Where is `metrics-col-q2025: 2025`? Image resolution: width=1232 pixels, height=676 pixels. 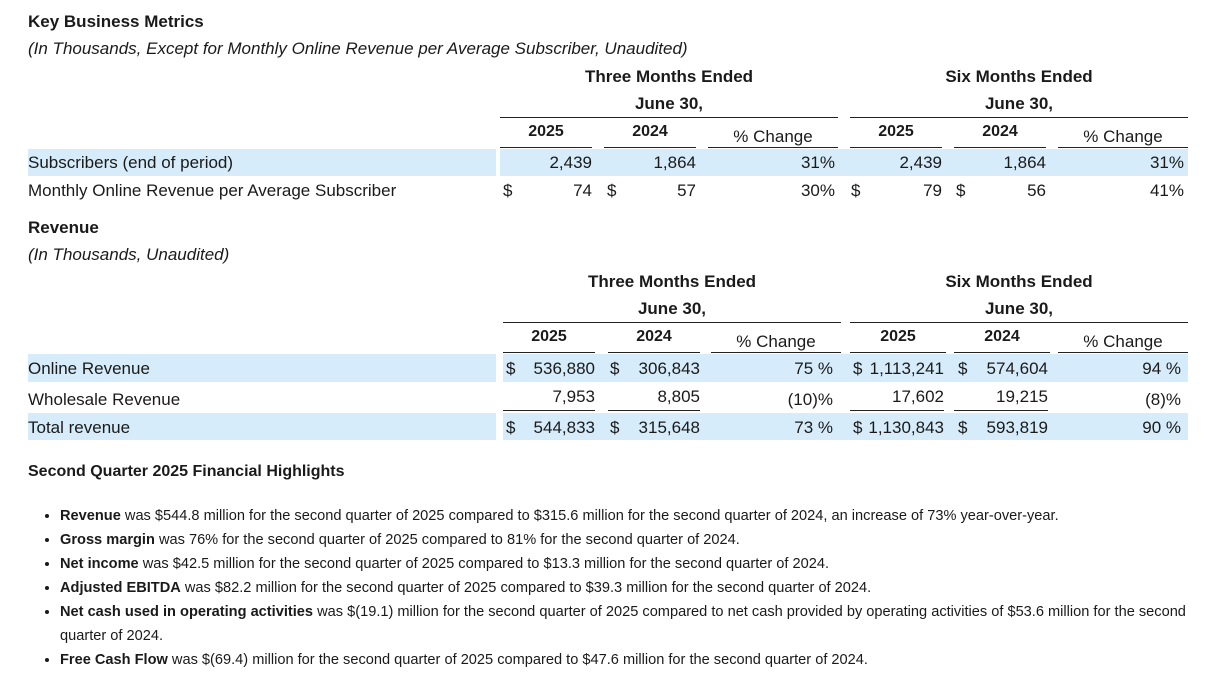
metrics-col-q2025: 2025 is located at coordinates (546, 131).